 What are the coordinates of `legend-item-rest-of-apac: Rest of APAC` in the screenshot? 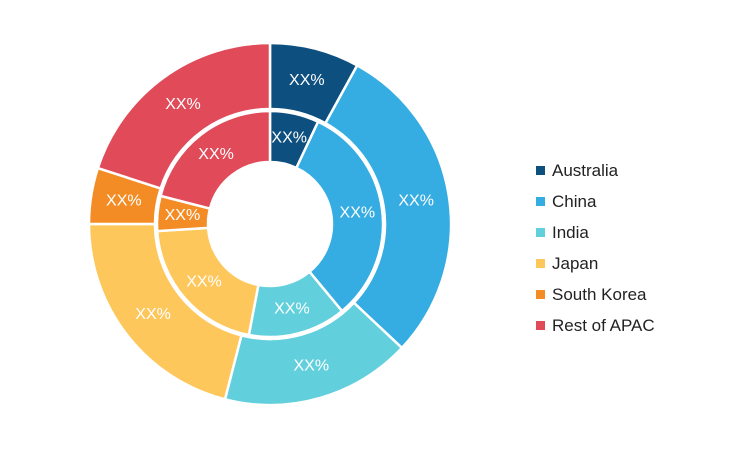 It's located at (595, 325).